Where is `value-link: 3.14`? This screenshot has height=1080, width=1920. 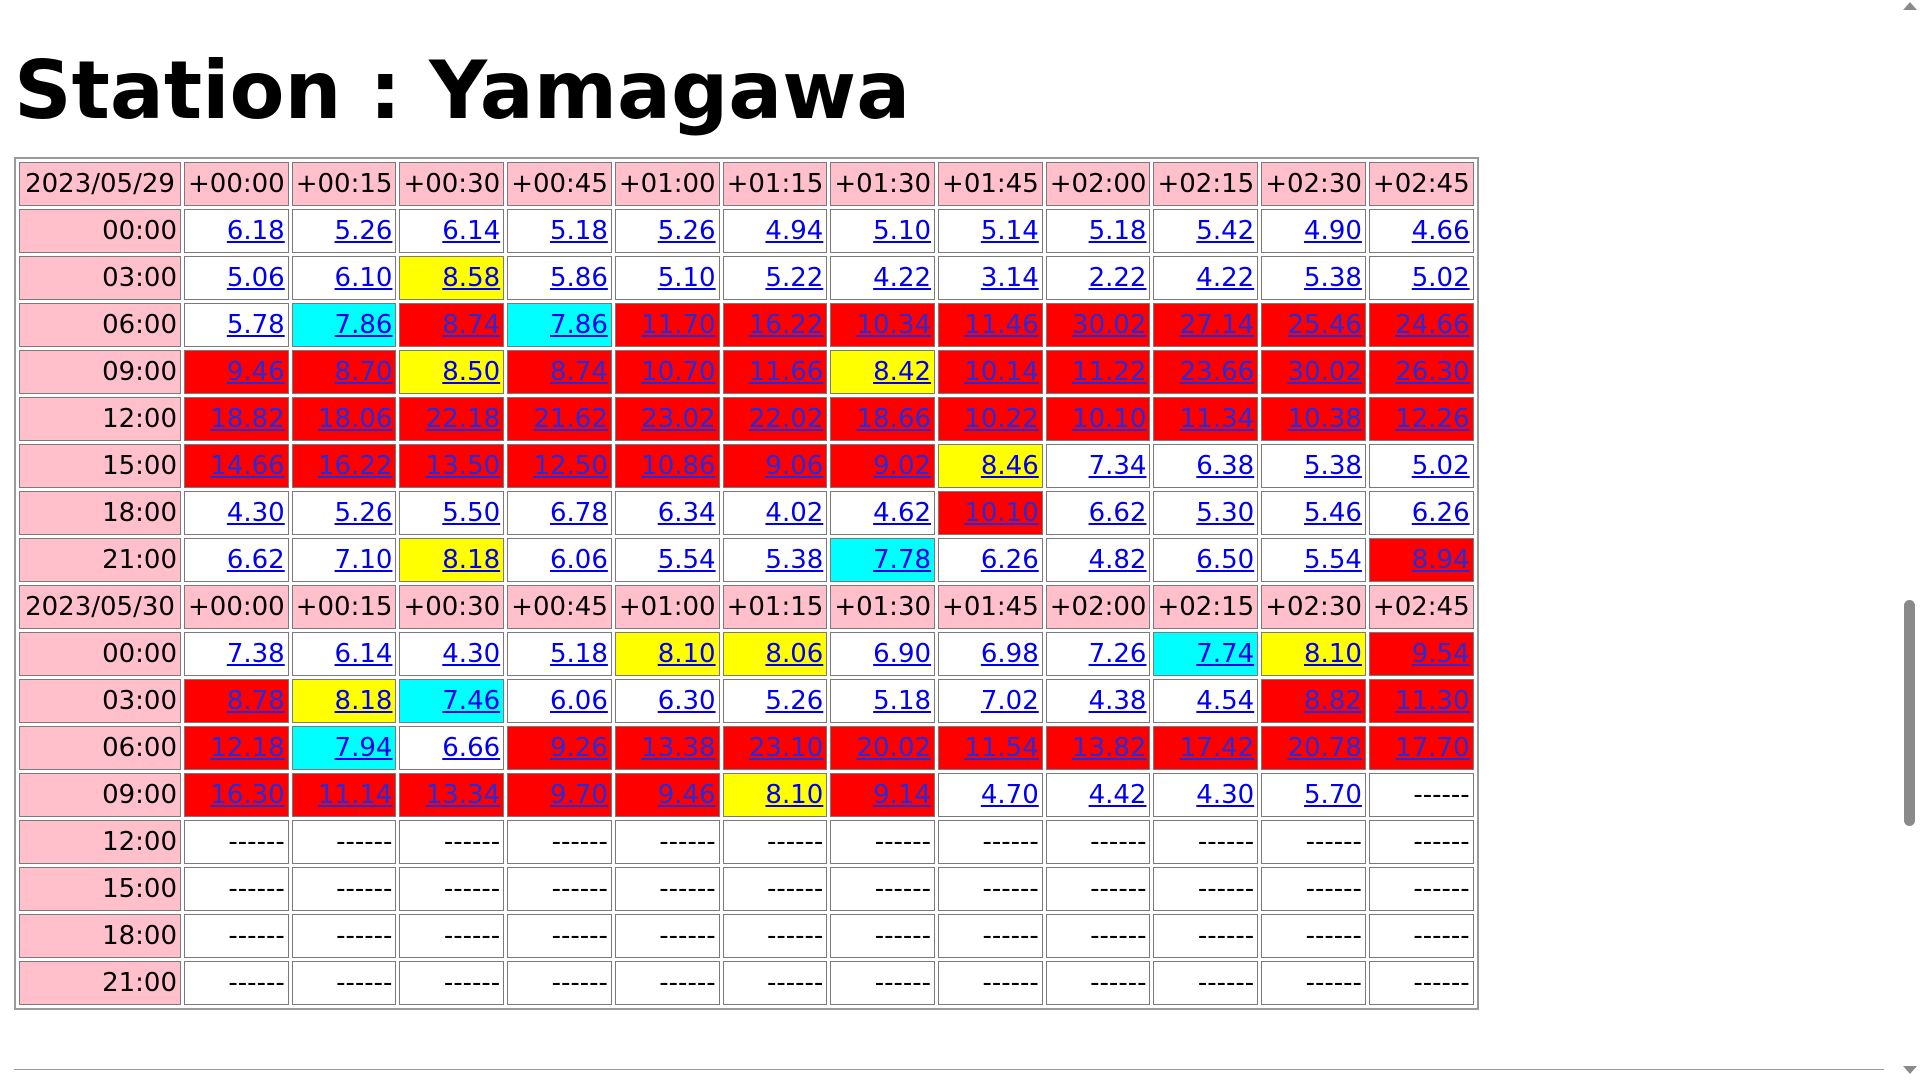
value-link: 3.14 is located at coordinates (1009, 278).